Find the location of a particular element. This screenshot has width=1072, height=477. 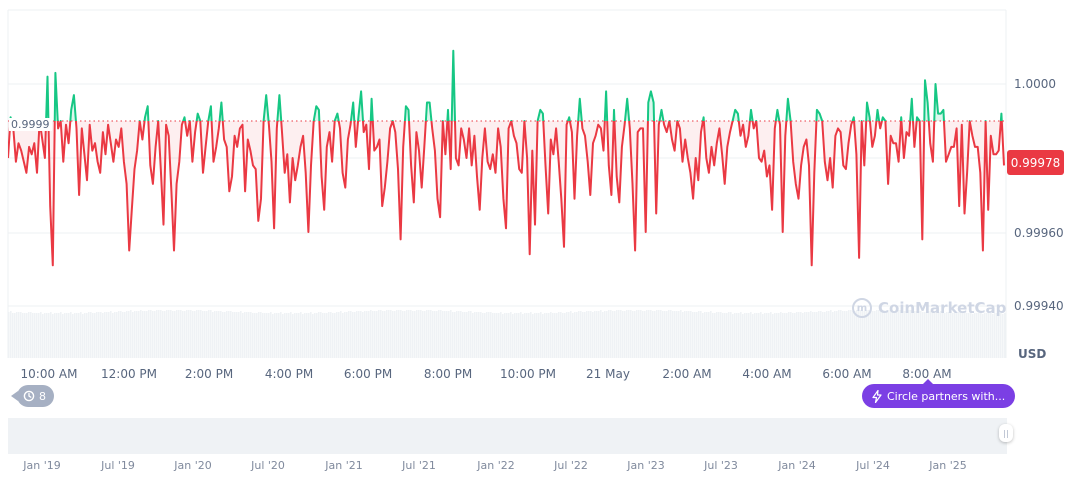

volume-bars is located at coordinates (507, 334).